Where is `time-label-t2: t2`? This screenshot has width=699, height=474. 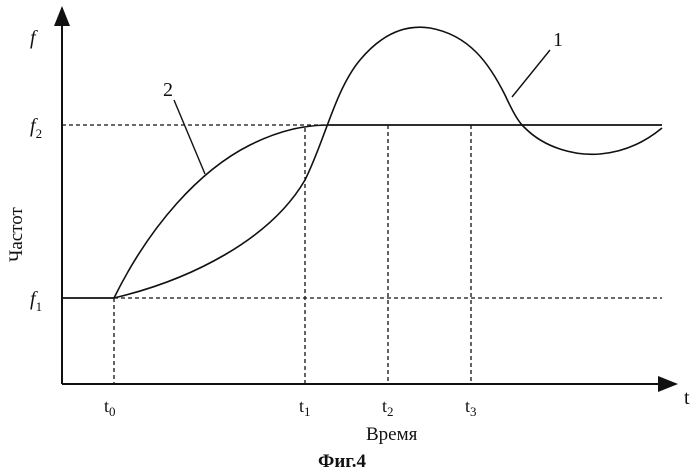 time-label-t2: t2 is located at coordinates (388, 407).